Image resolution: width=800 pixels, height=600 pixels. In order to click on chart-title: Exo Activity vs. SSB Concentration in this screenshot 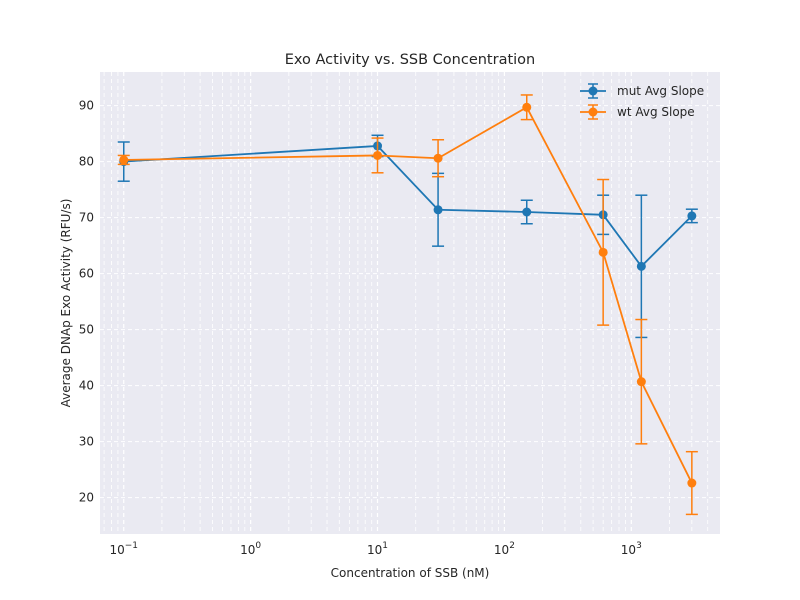, I will do `click(410, 60)`.